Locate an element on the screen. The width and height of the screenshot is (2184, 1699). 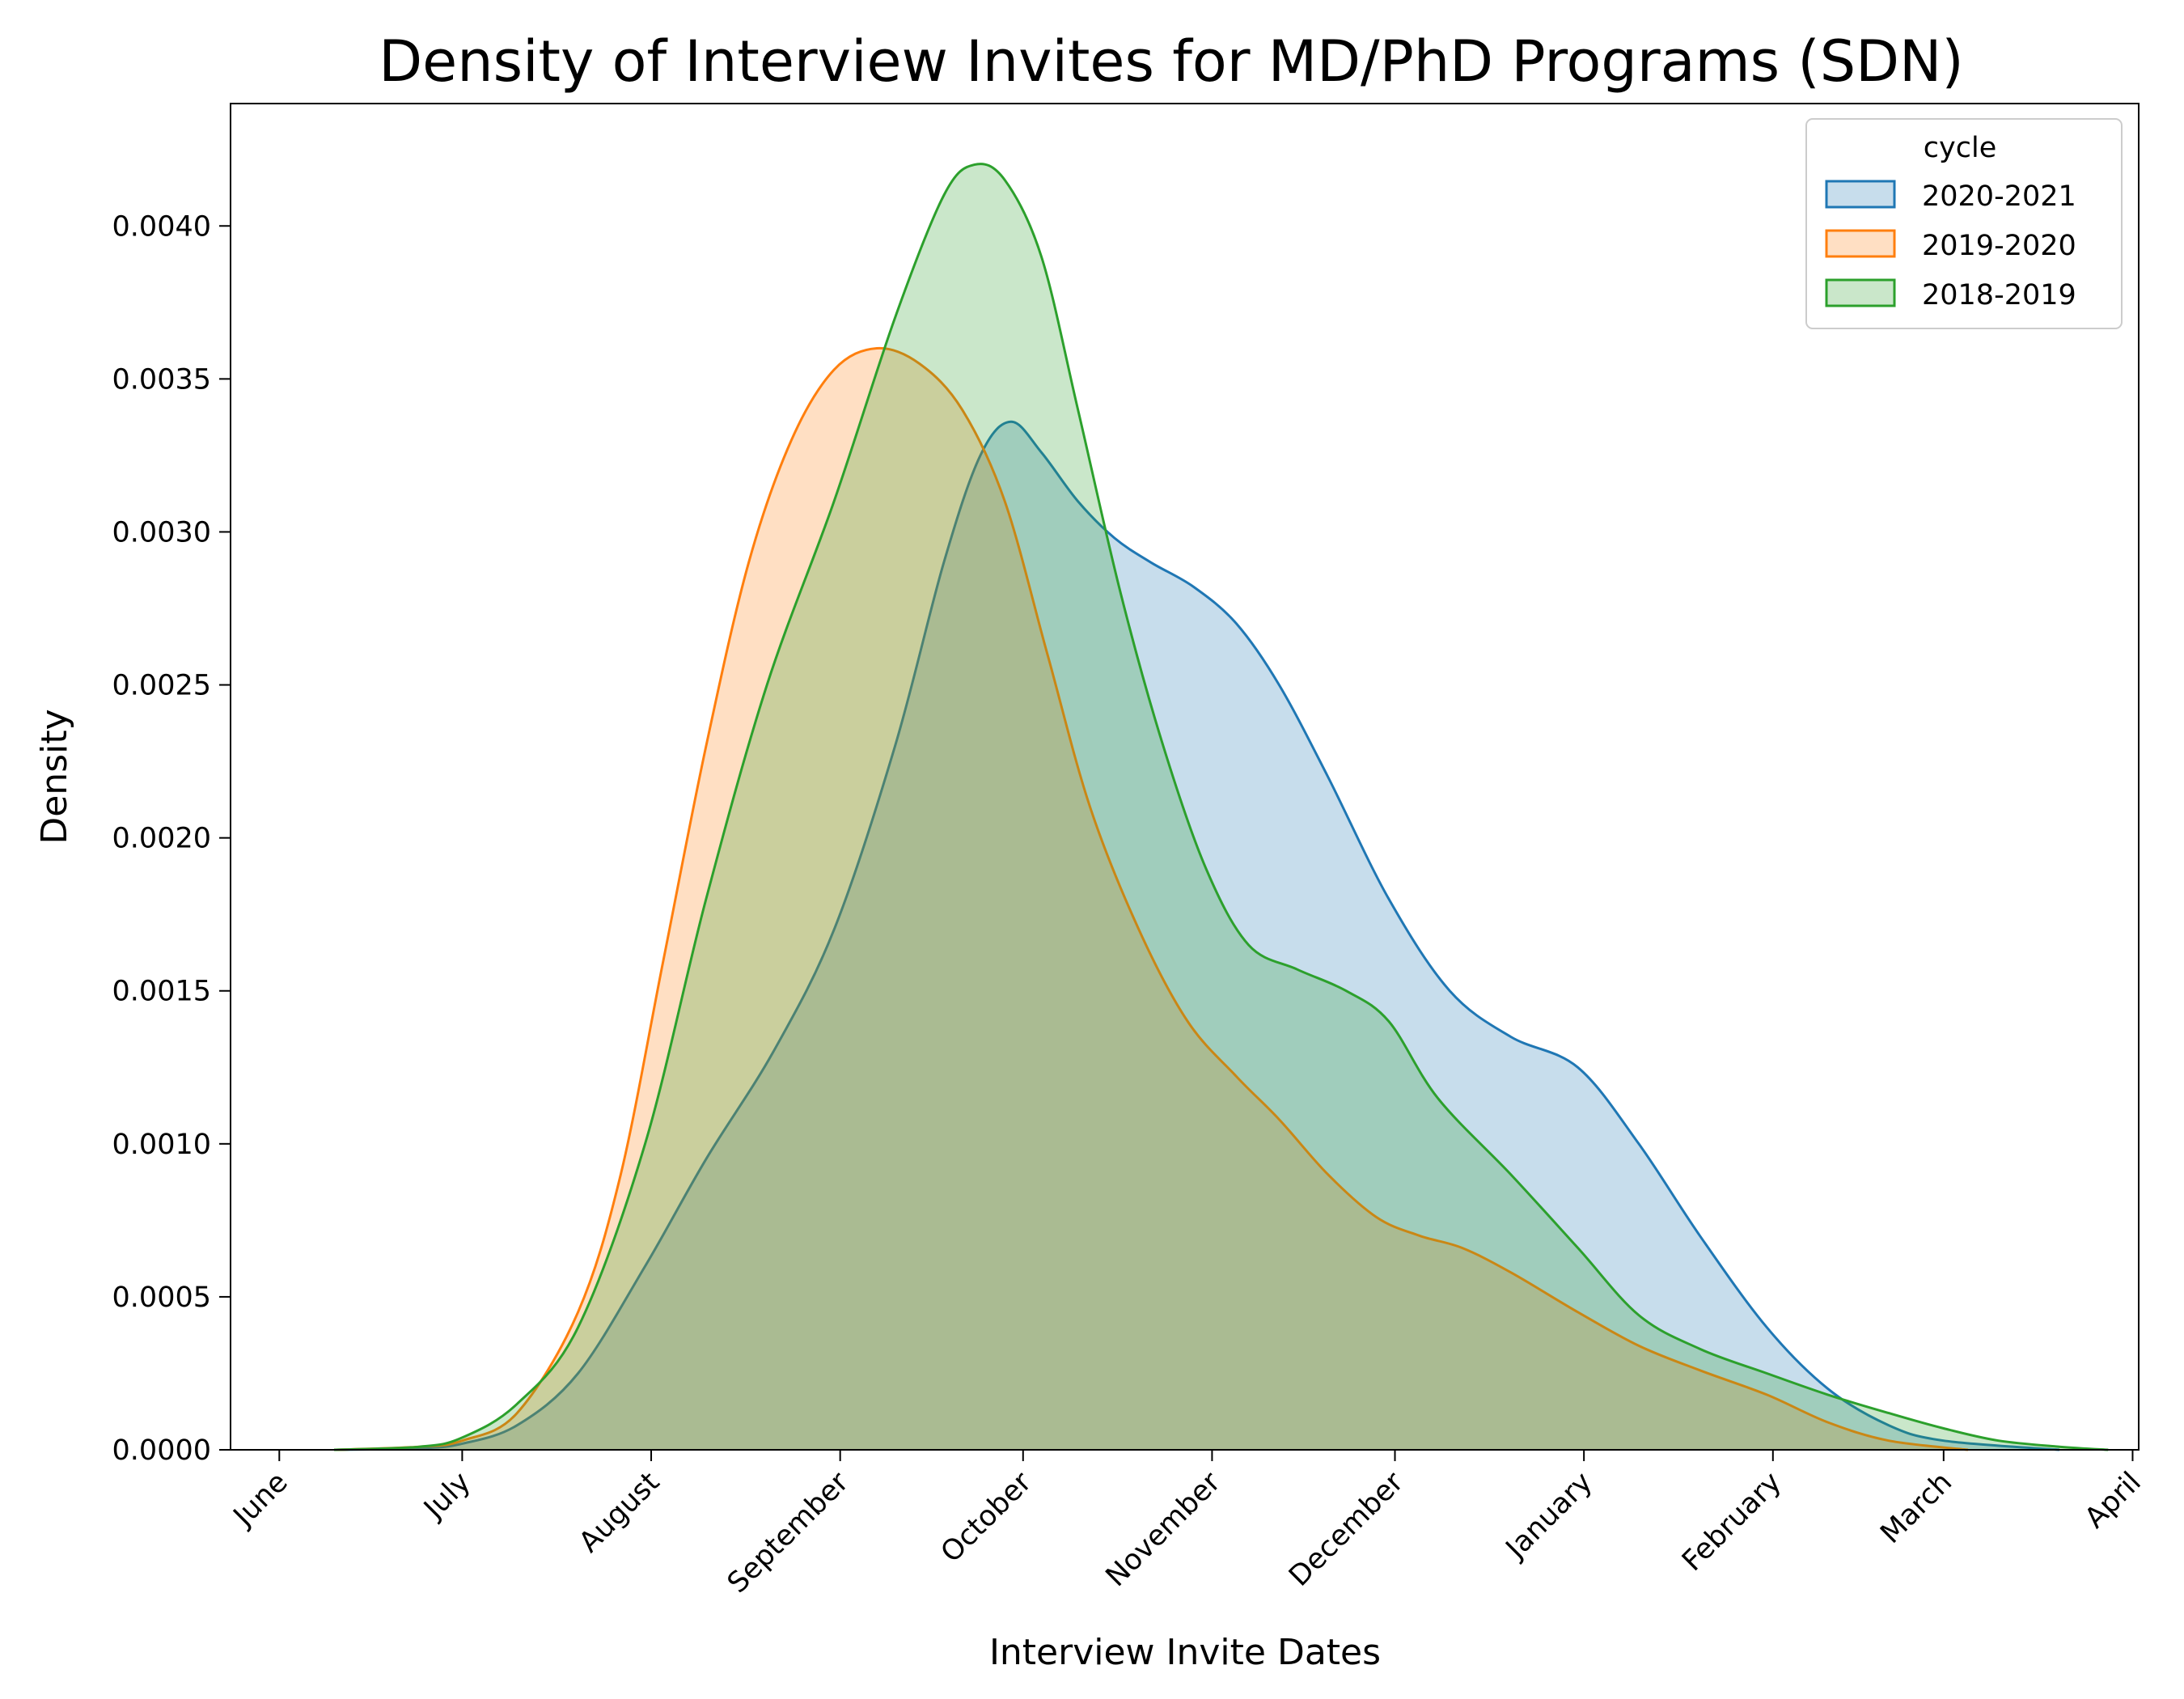
x-tick-label: September is located at coordinates (789, 1533).